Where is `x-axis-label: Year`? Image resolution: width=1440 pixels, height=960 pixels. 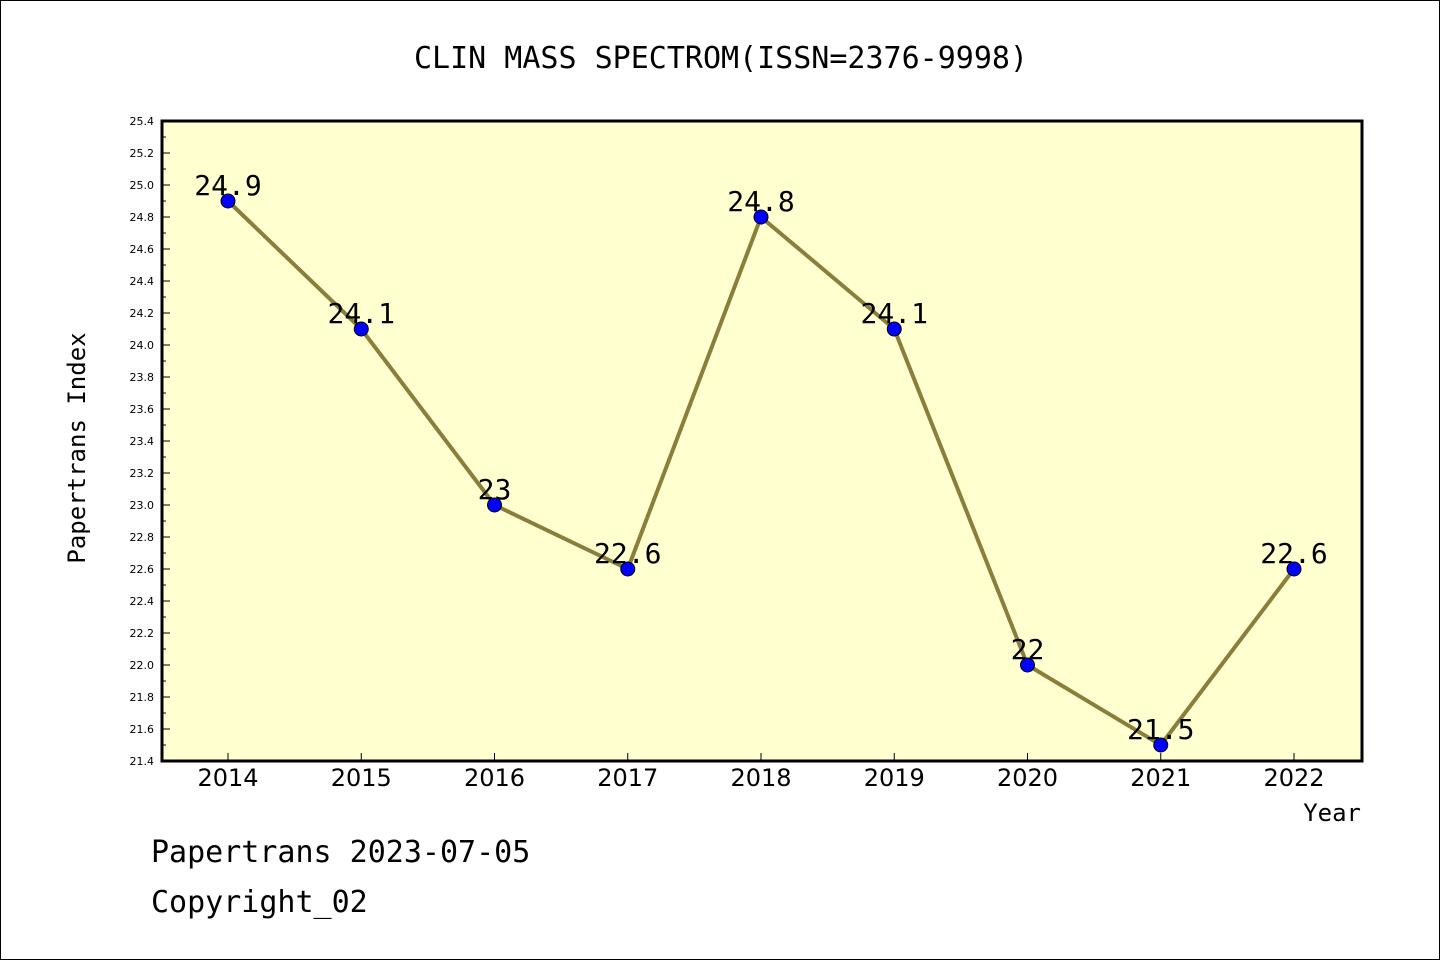
x-axis-label: Year is located at coordinates (1332, 813).